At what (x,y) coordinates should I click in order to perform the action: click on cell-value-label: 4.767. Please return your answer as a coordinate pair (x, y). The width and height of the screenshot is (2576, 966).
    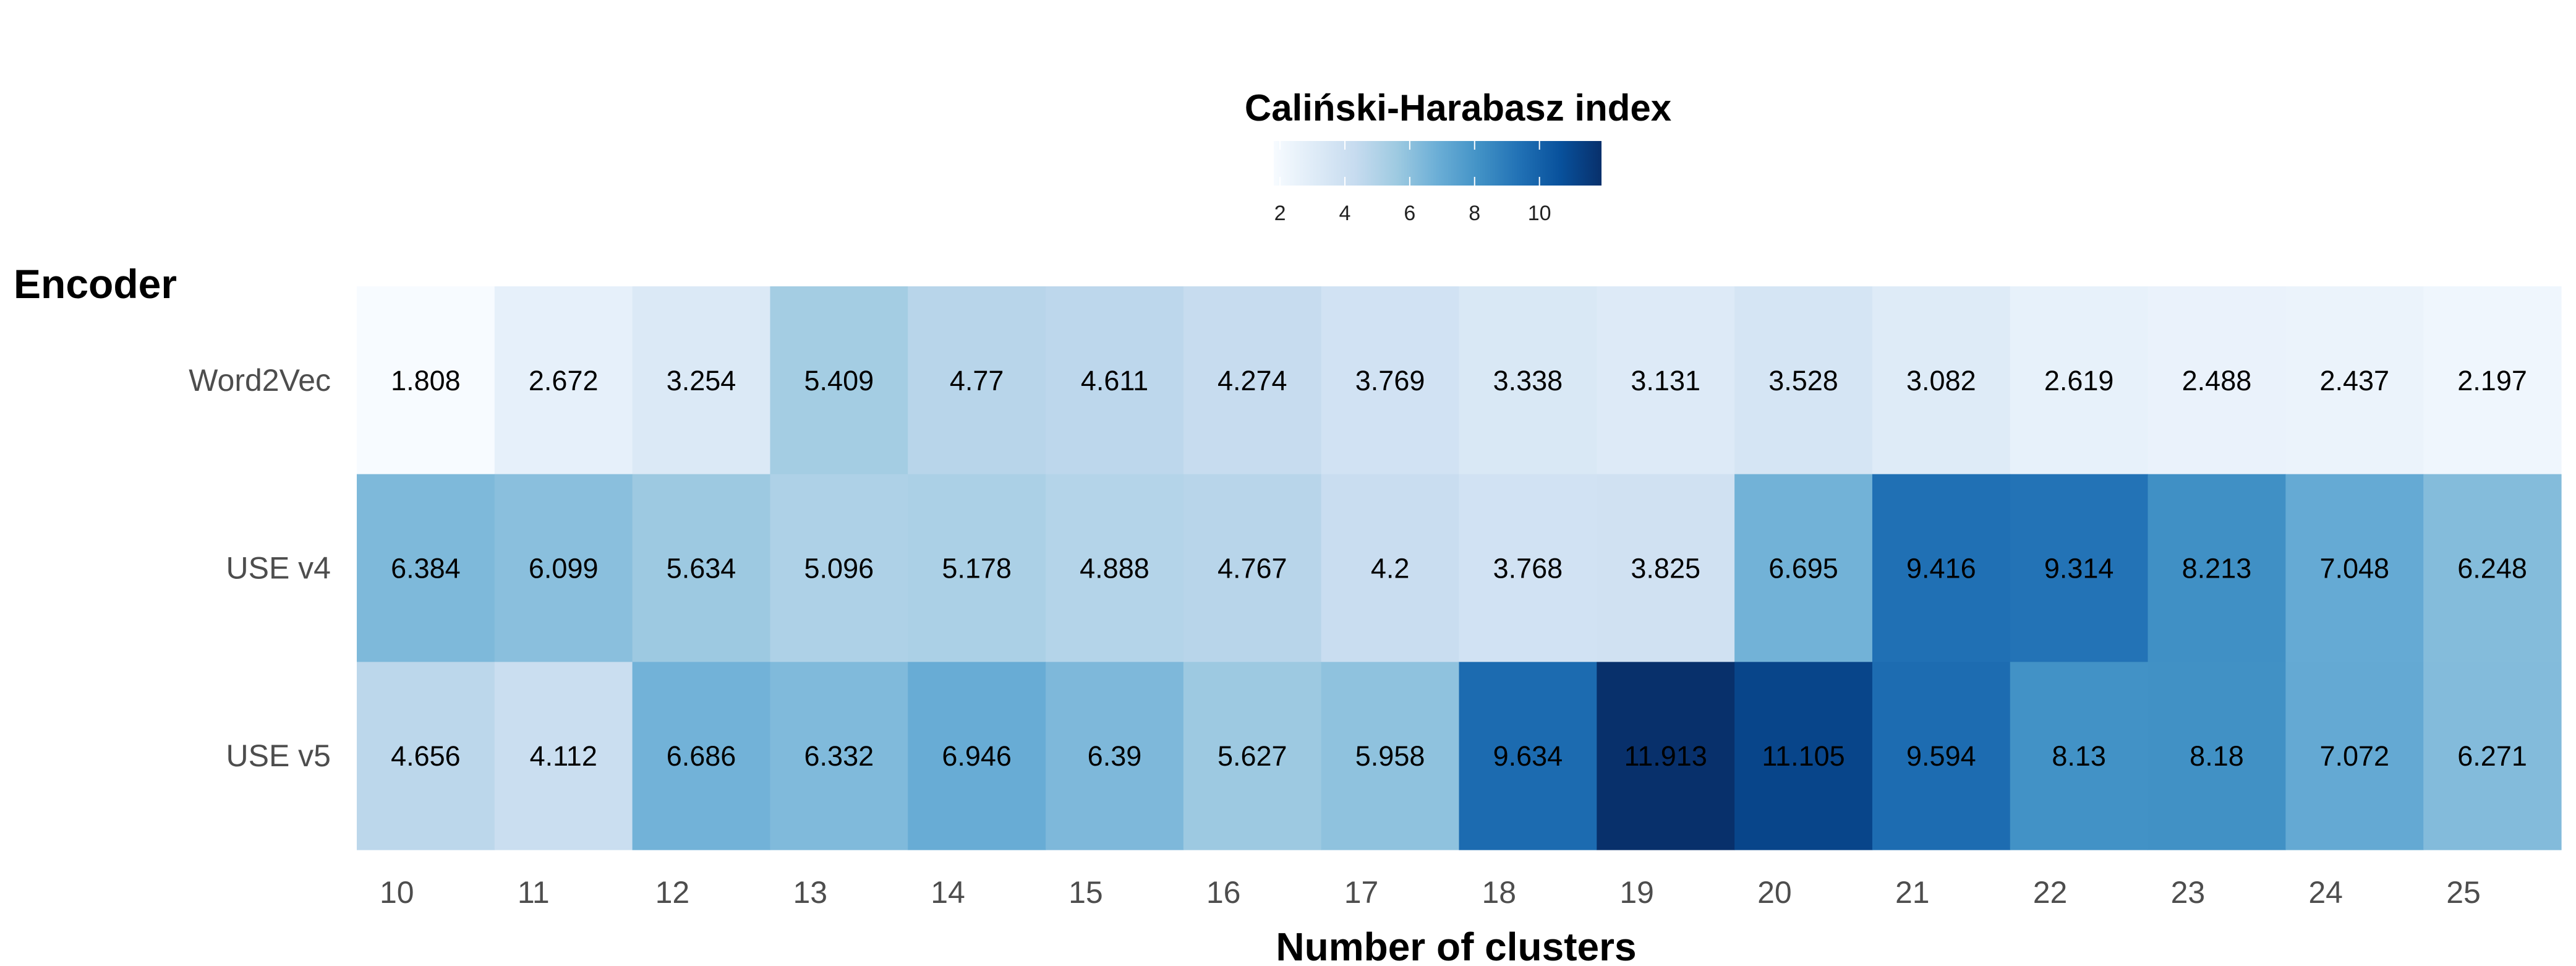
    Looking at the image, I should click on (1252, 568).